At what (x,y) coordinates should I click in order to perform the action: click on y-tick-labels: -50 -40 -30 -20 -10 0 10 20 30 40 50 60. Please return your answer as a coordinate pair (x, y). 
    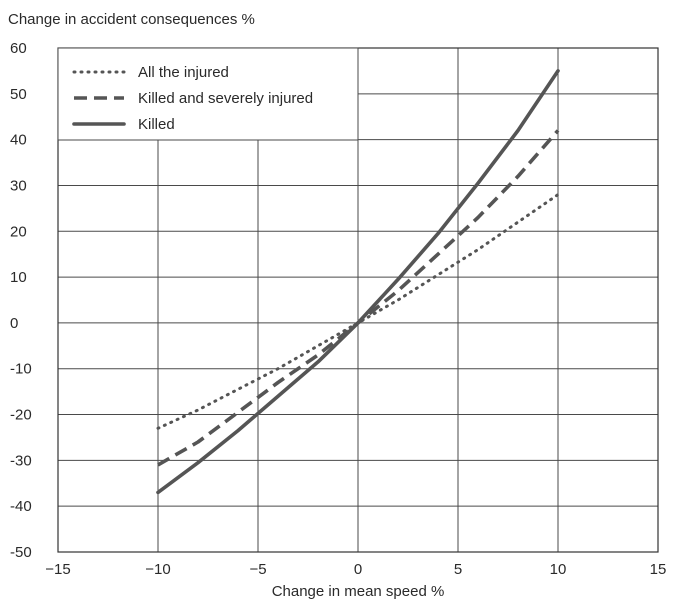
    Looking at the image, I should click on (21, 300).